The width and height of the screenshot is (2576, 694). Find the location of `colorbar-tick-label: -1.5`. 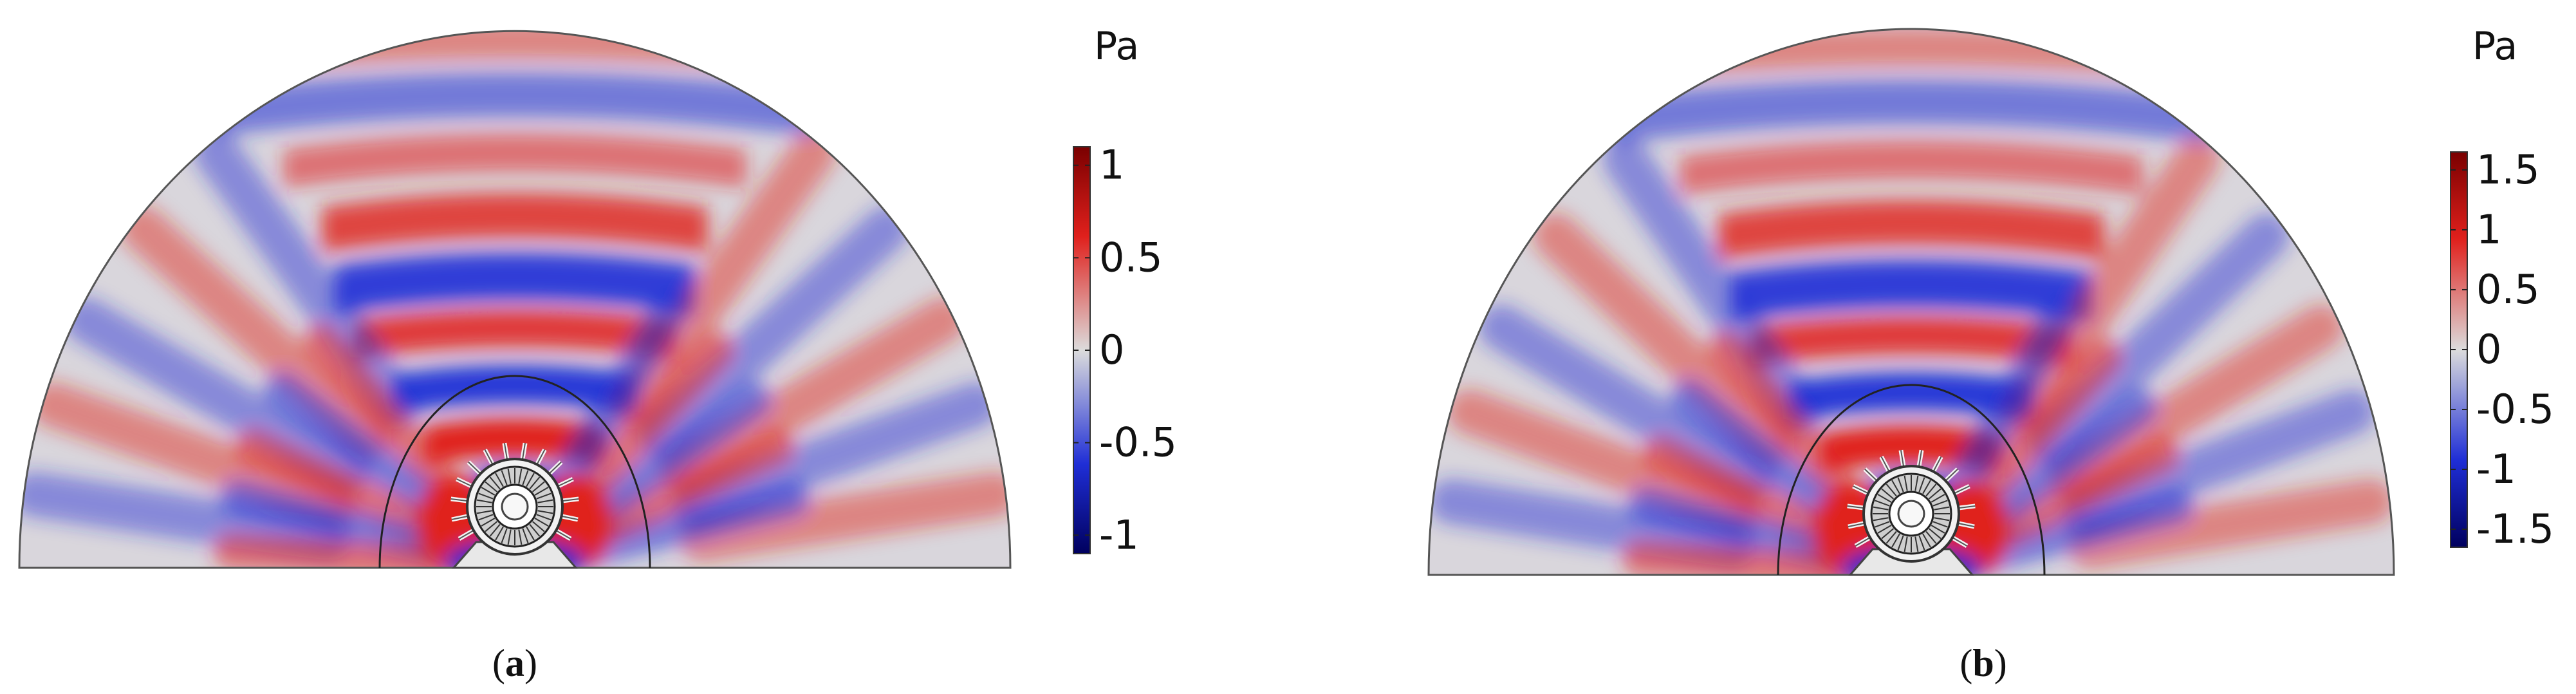

colorbar-tick-label: -1.5 is located at coordinates (2515, 528).